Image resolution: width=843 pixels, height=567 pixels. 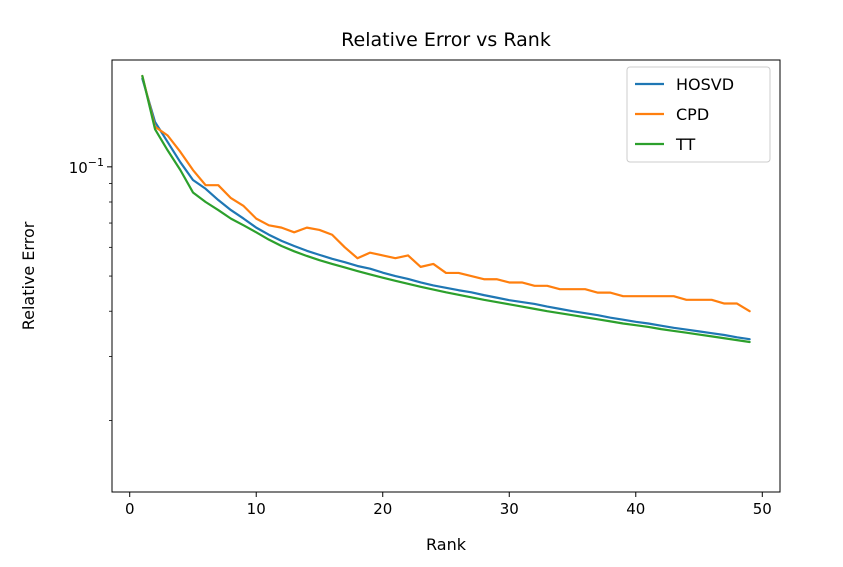 I want to click on x-tick-label: 20, so click(x=382, y=509).